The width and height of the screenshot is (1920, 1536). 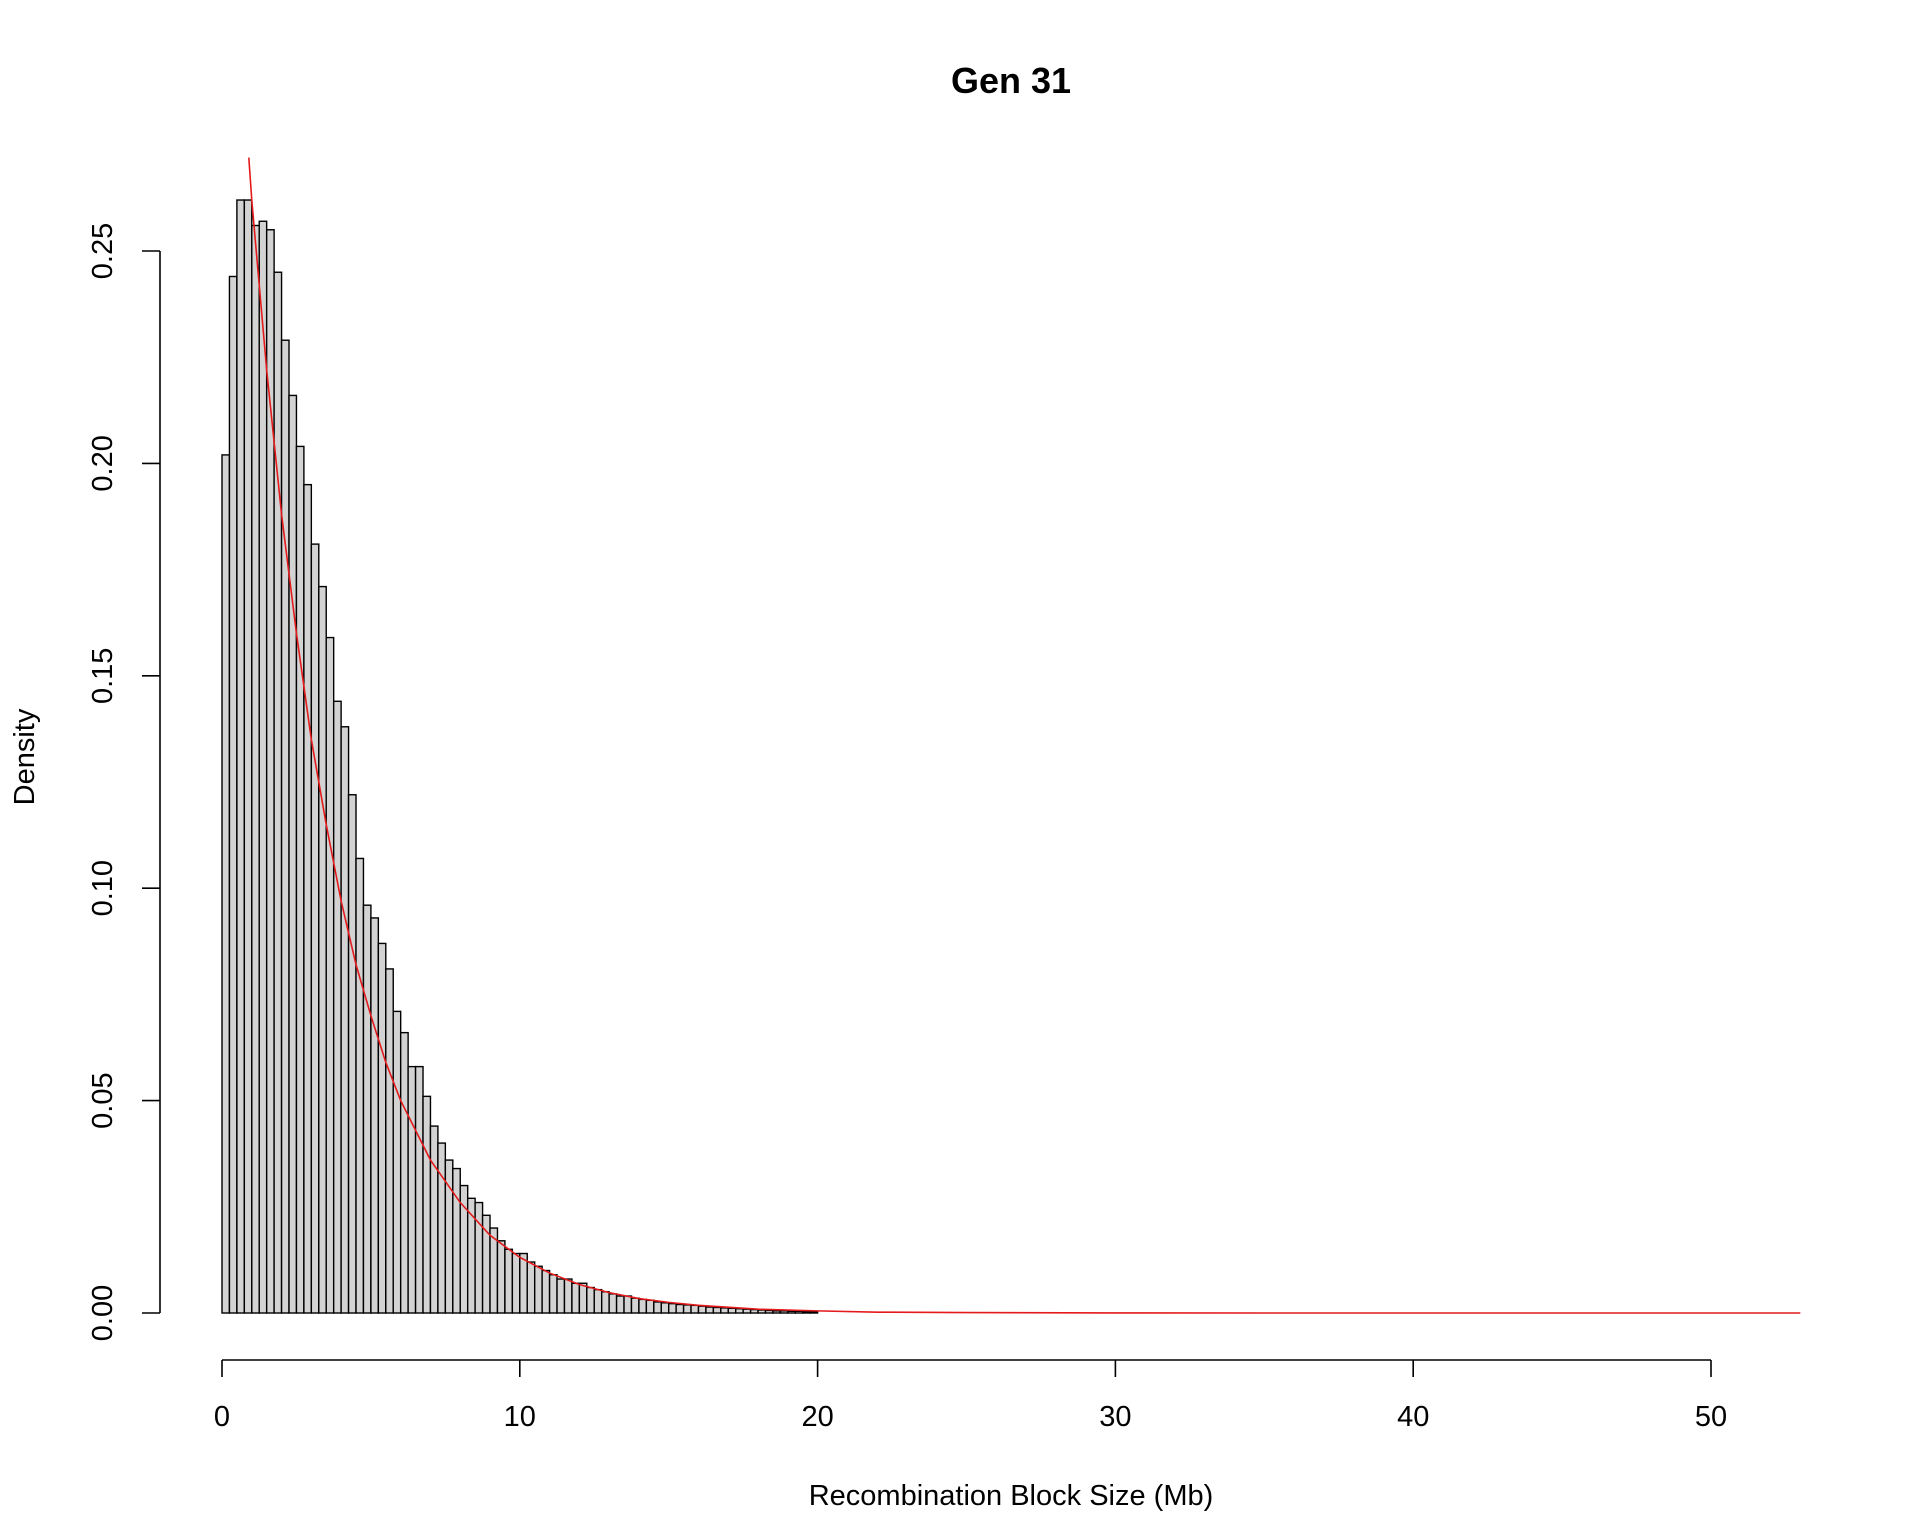 I want to click on y-tick-label: 0.10, so click(x=103, y=888).